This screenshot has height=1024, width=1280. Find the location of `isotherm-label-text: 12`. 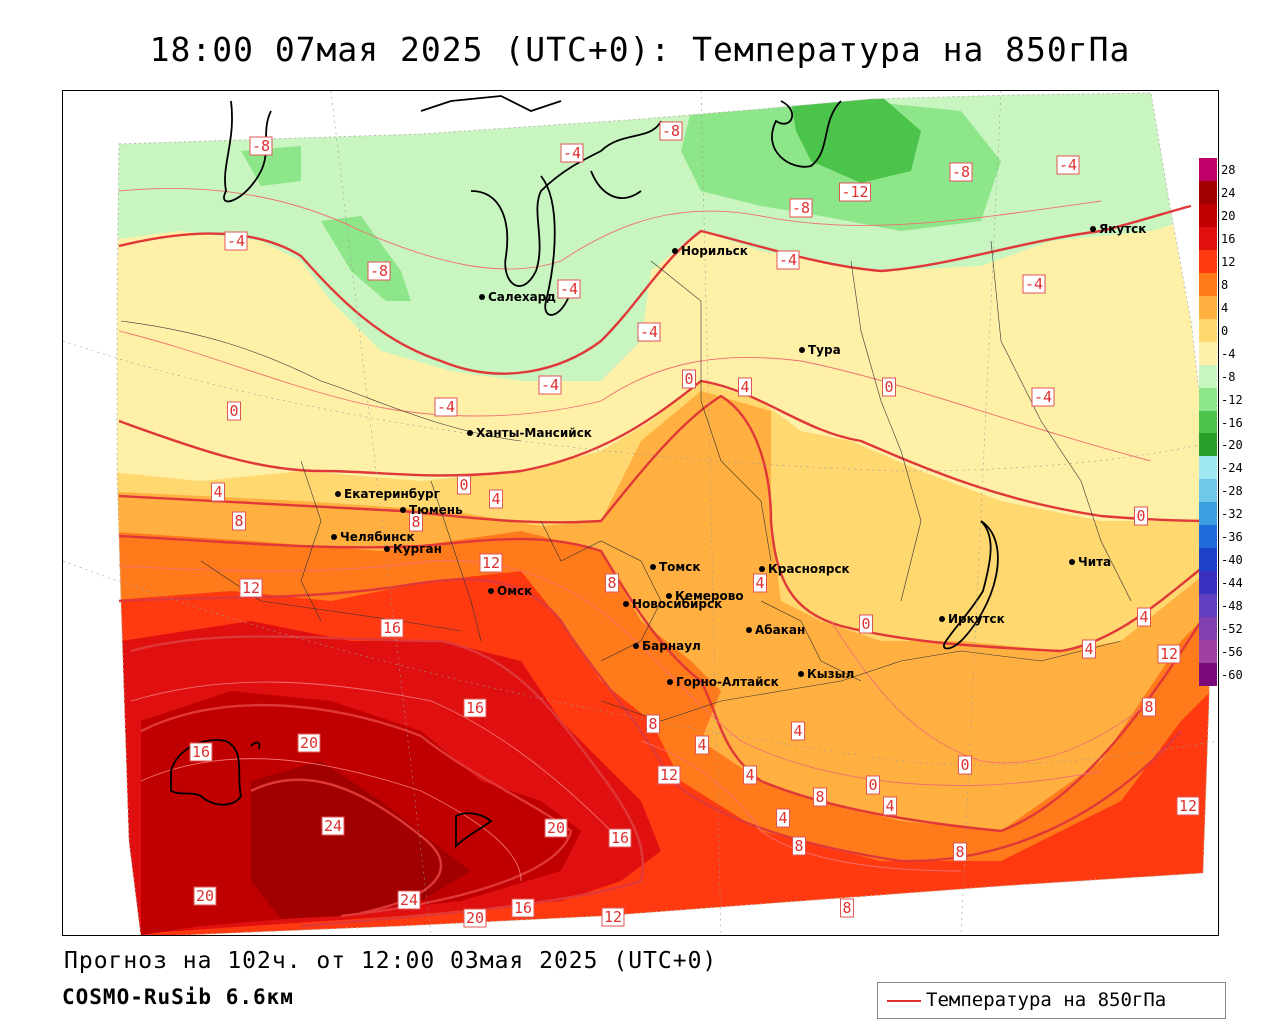

isotherm-label-text: 12 is located at coordinates (613, 917).